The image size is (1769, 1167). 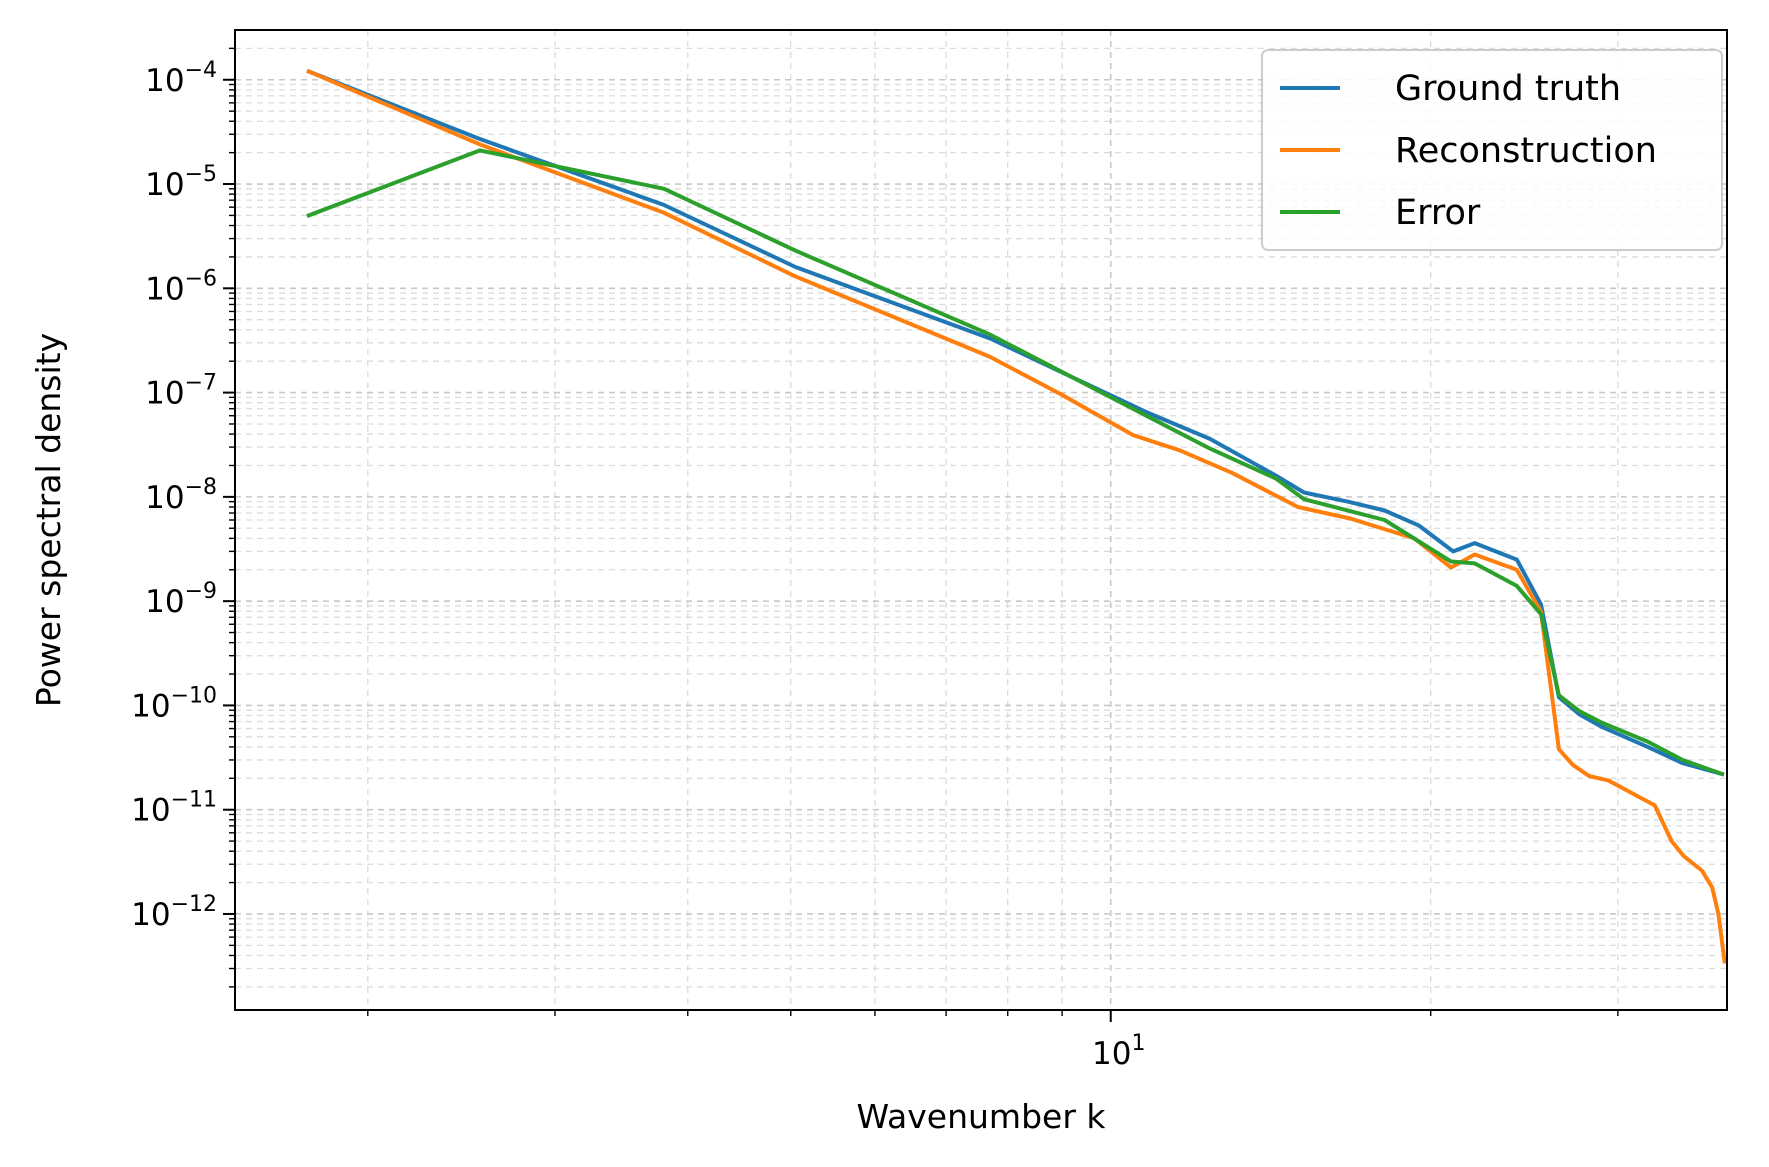 I want to click on legend-label: Reconstruction, so click(x=1526, y=151).